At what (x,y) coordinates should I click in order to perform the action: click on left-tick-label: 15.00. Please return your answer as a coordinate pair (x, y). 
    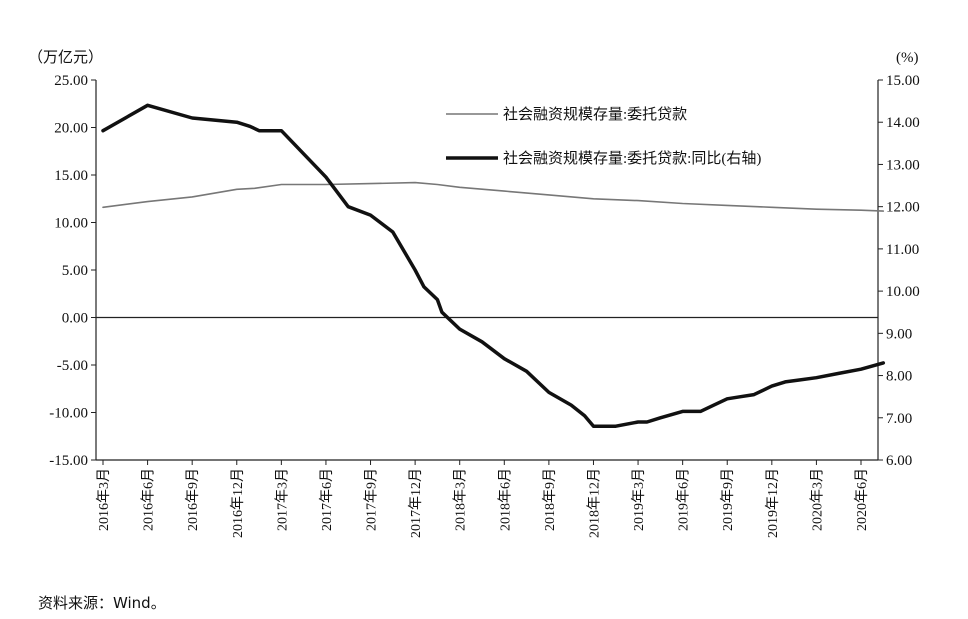
    Looking at the image, I should click on (71, 176).